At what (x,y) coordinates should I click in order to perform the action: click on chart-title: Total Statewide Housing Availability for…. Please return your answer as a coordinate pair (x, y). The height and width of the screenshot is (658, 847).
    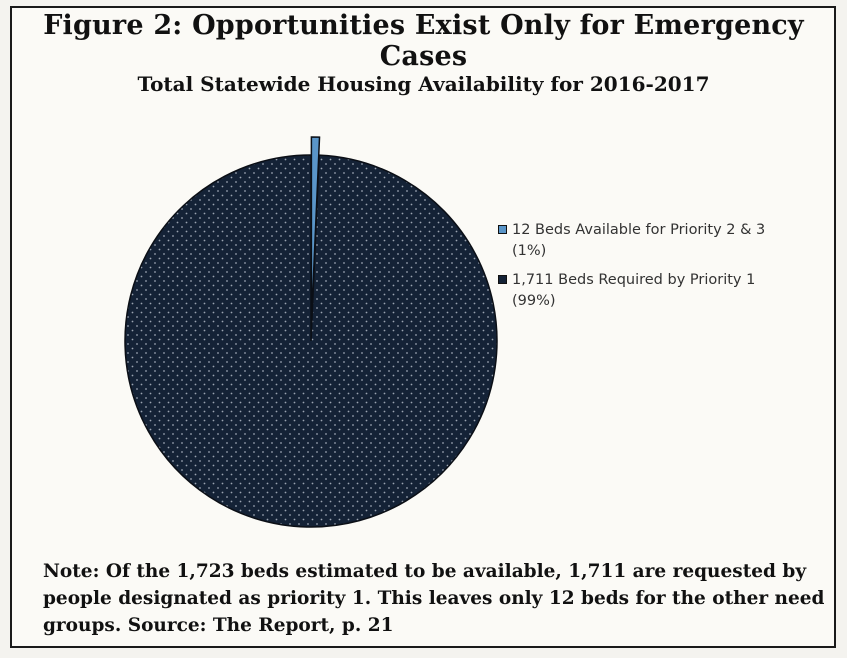
    Looking at the image, I should click on (423, 84).